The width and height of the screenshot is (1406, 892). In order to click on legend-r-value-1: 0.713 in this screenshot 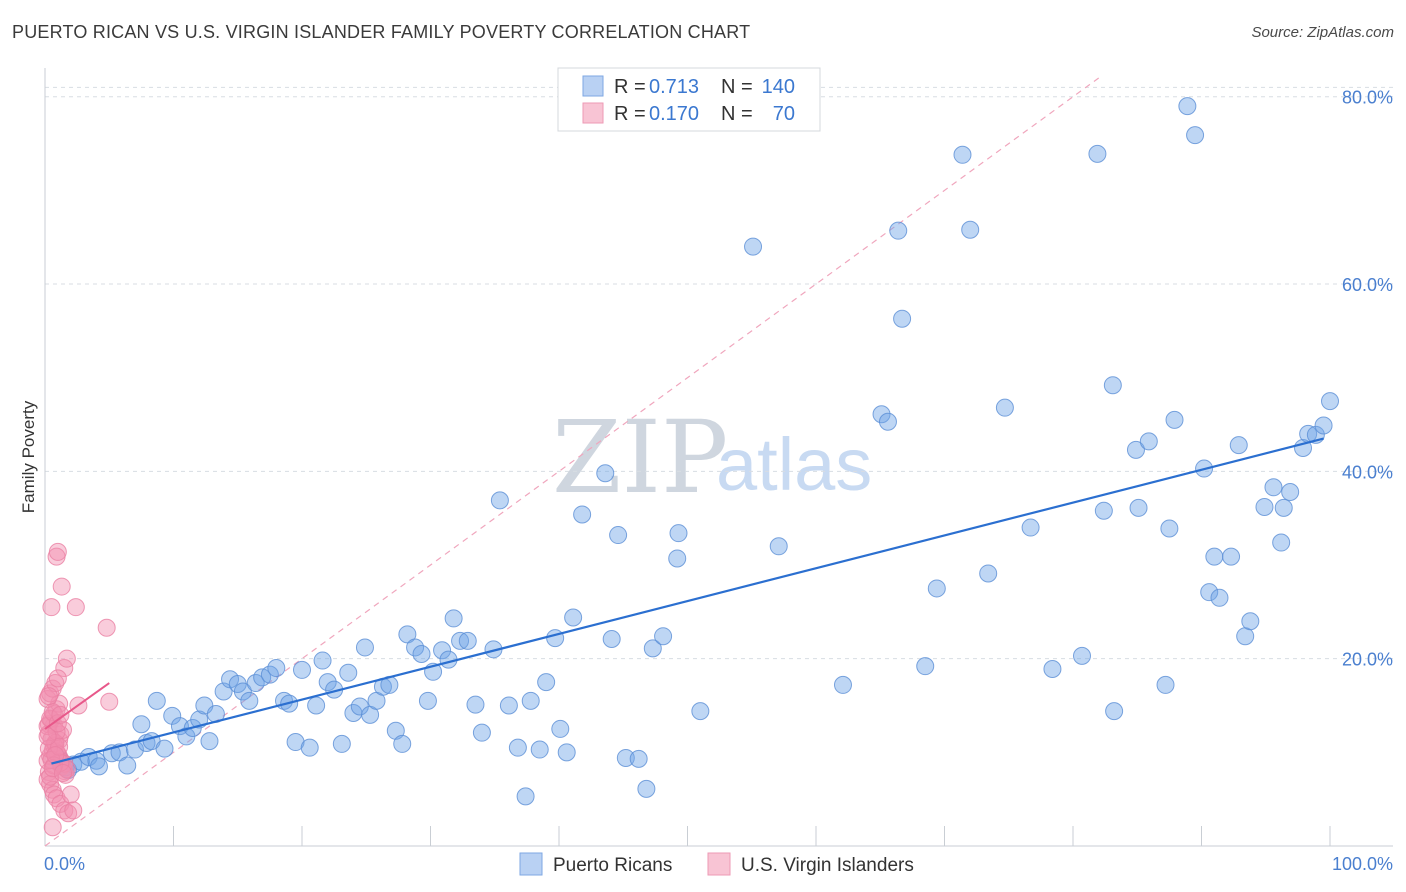, I will do `click(674, 87)`.